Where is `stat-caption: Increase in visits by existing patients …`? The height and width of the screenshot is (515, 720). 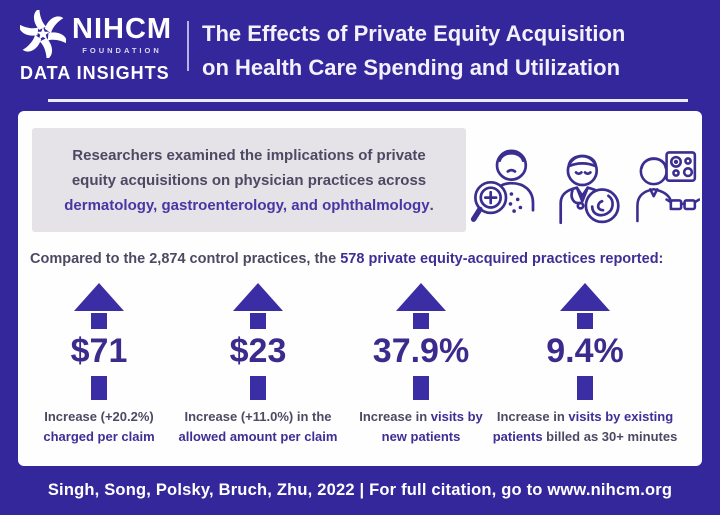
stat-caption: Increase in visits by existing patients … is located at coordinates (585, 426).